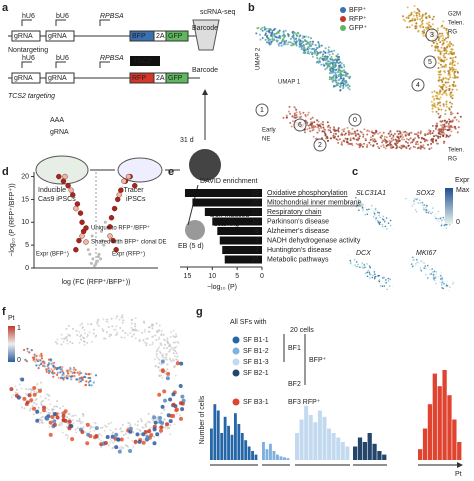 This screenshot has width=474, height=481. What do you see at coordinates (23, 78) in the screenshot?
I see `label: gRNA` at bounding box center [23, 78].